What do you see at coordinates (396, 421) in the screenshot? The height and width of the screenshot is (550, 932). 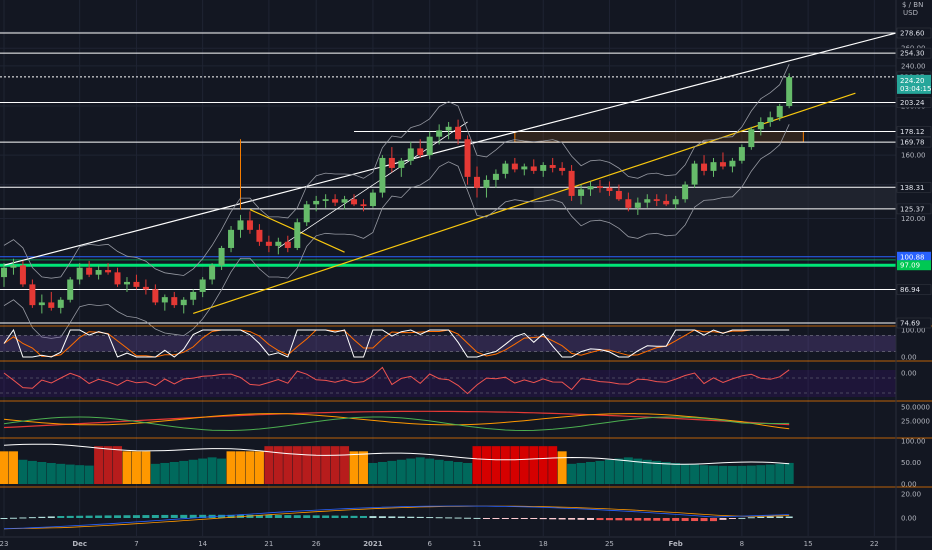 I see `dmi-minus-line` at bounding box center [396, 421].